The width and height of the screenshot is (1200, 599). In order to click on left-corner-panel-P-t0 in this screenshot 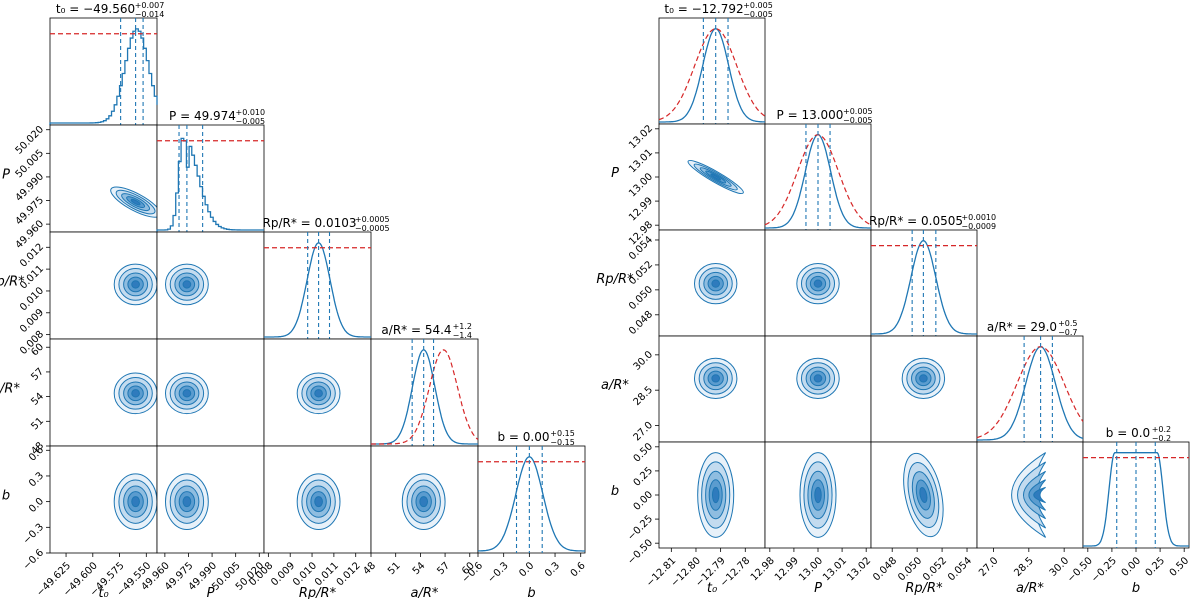, I will do `click(105, 178)`.